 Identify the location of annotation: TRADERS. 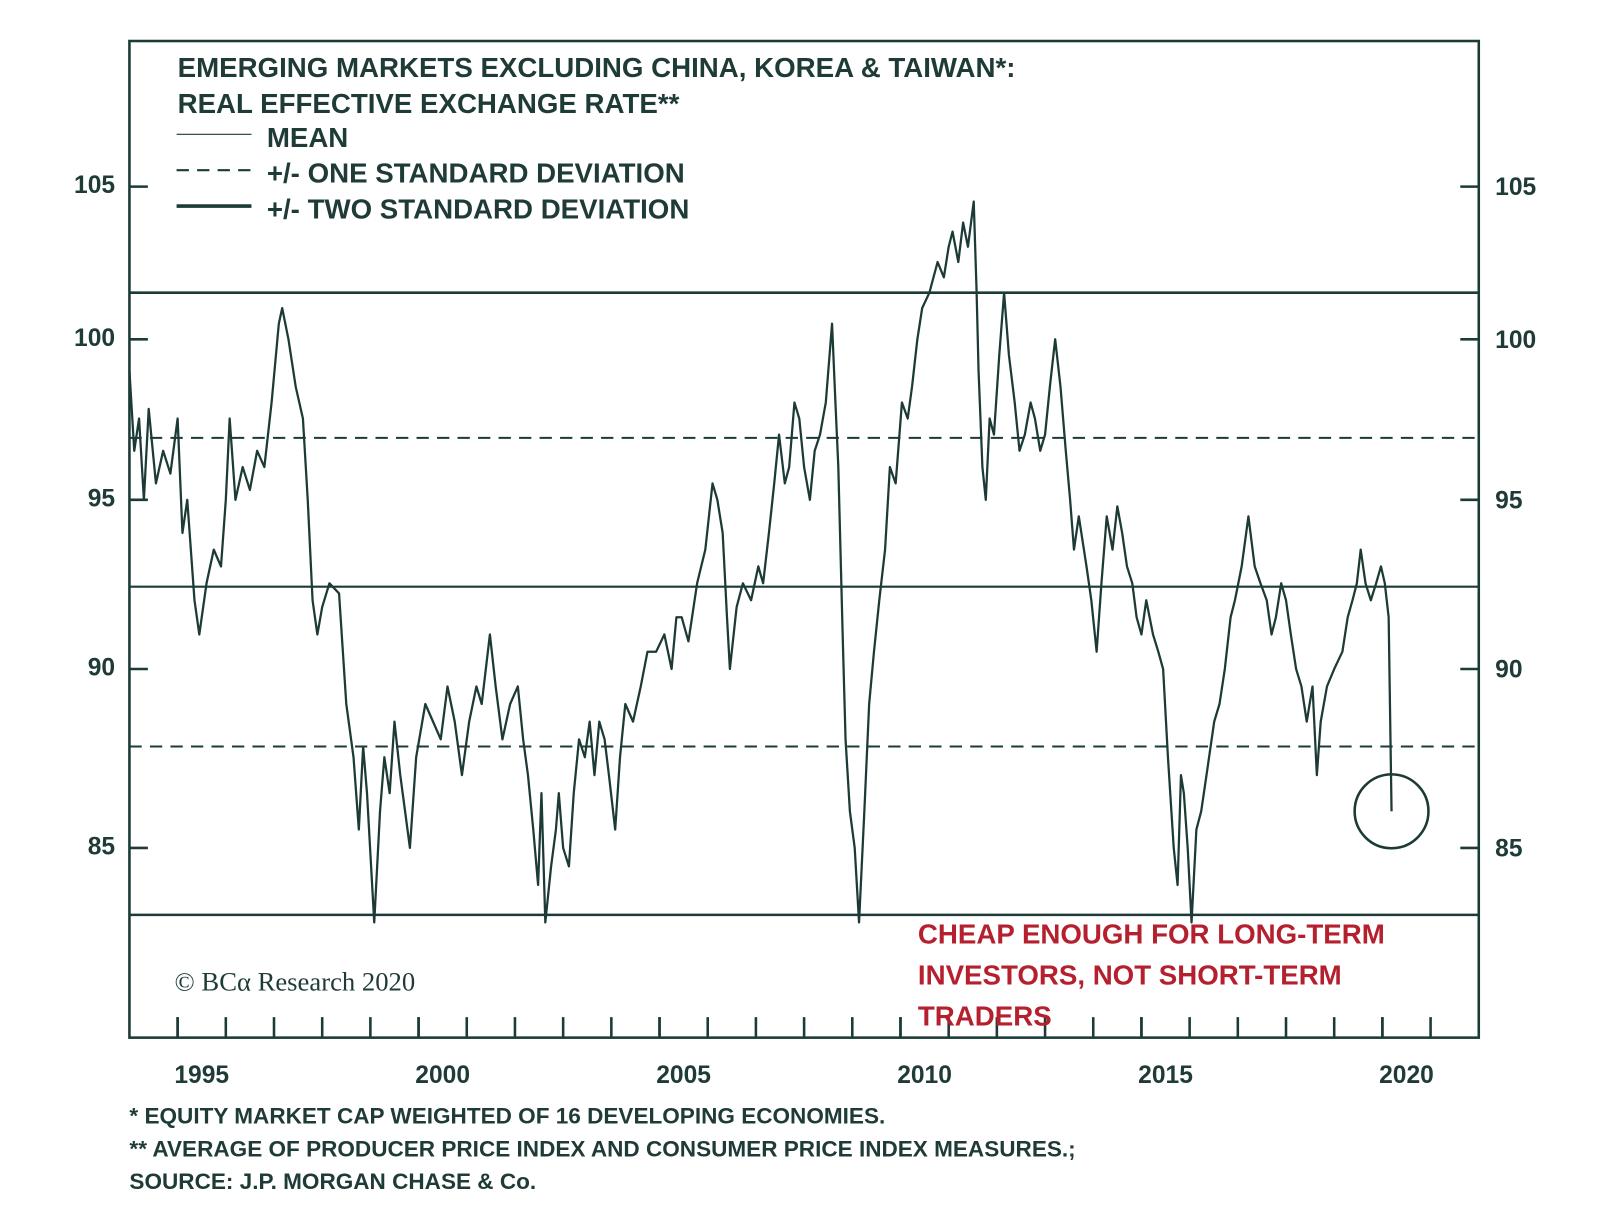
(985, 1015).